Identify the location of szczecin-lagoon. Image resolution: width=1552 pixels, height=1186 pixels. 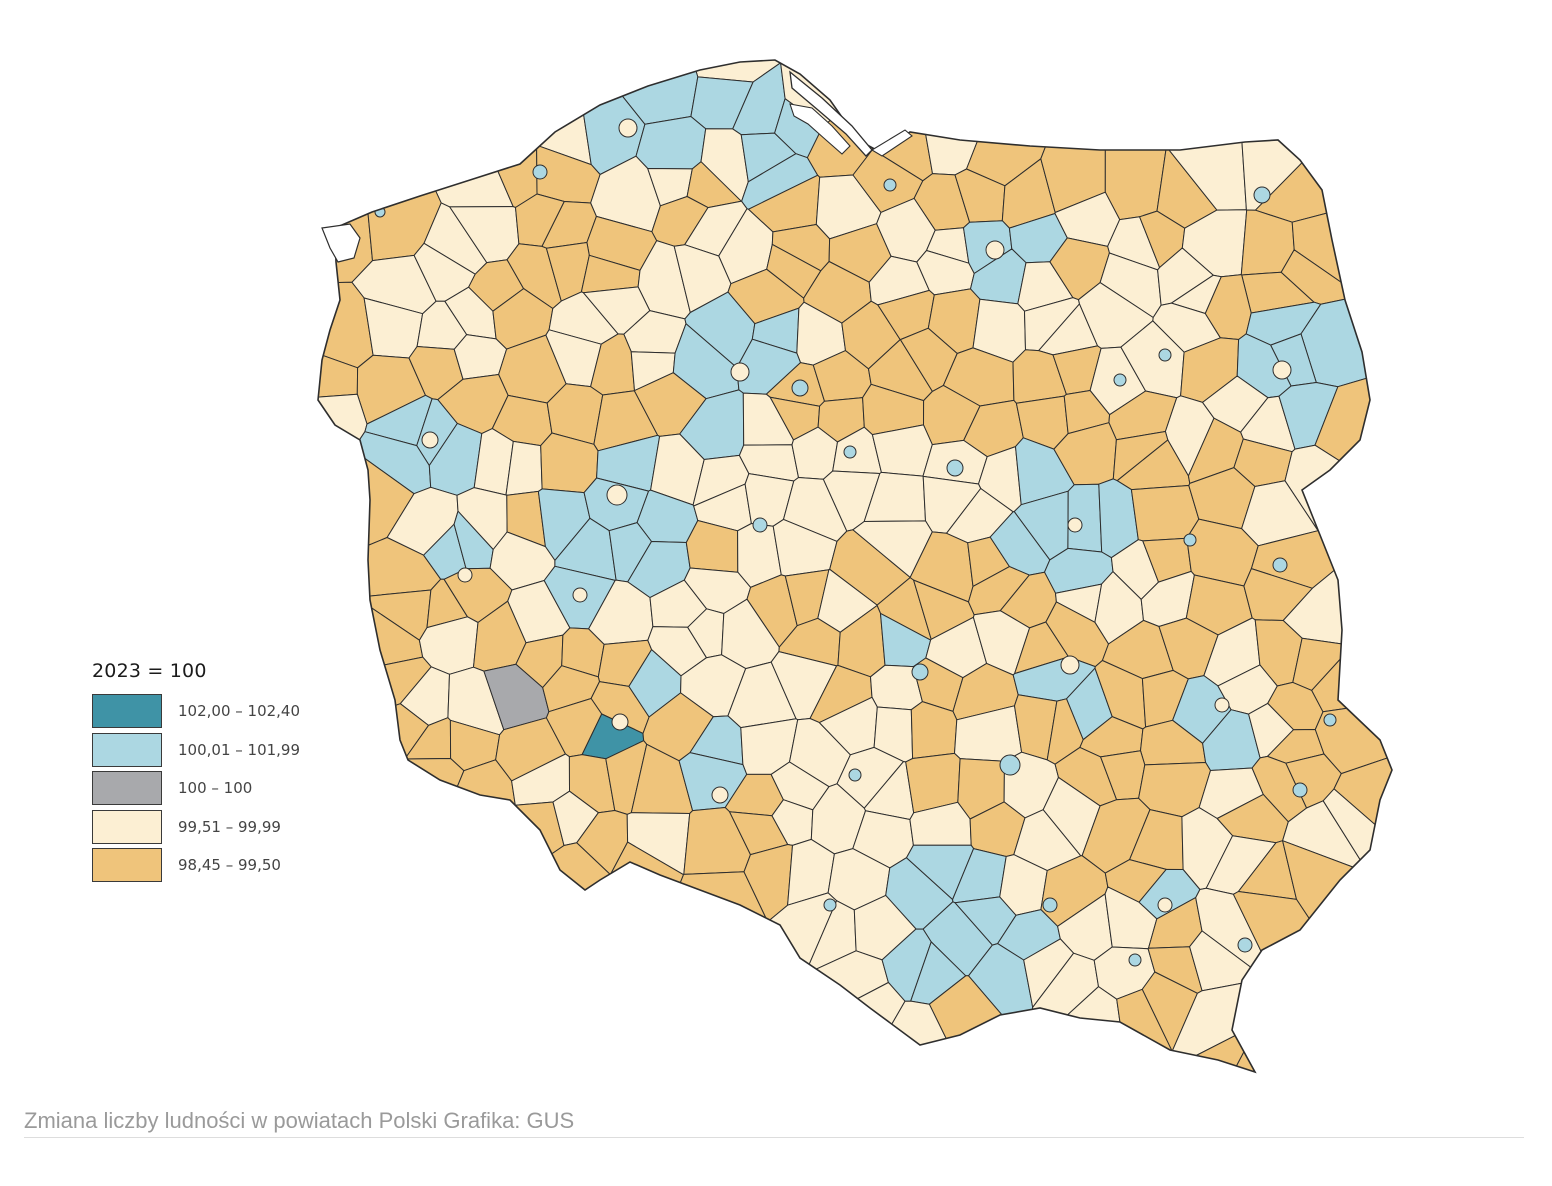
(341, 243).